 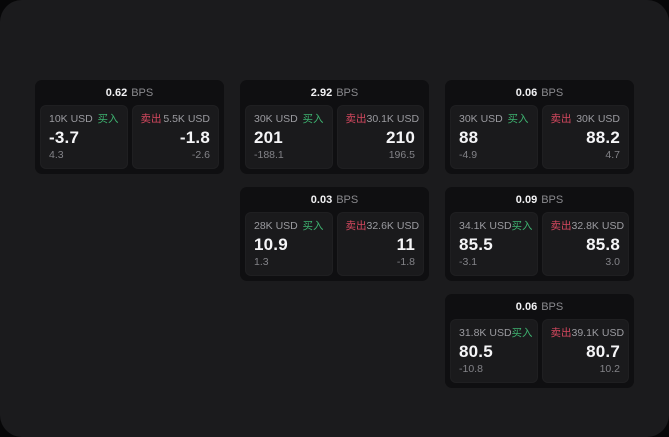 I want to click on sell-price: 88.2, so click(x=603, y=137).